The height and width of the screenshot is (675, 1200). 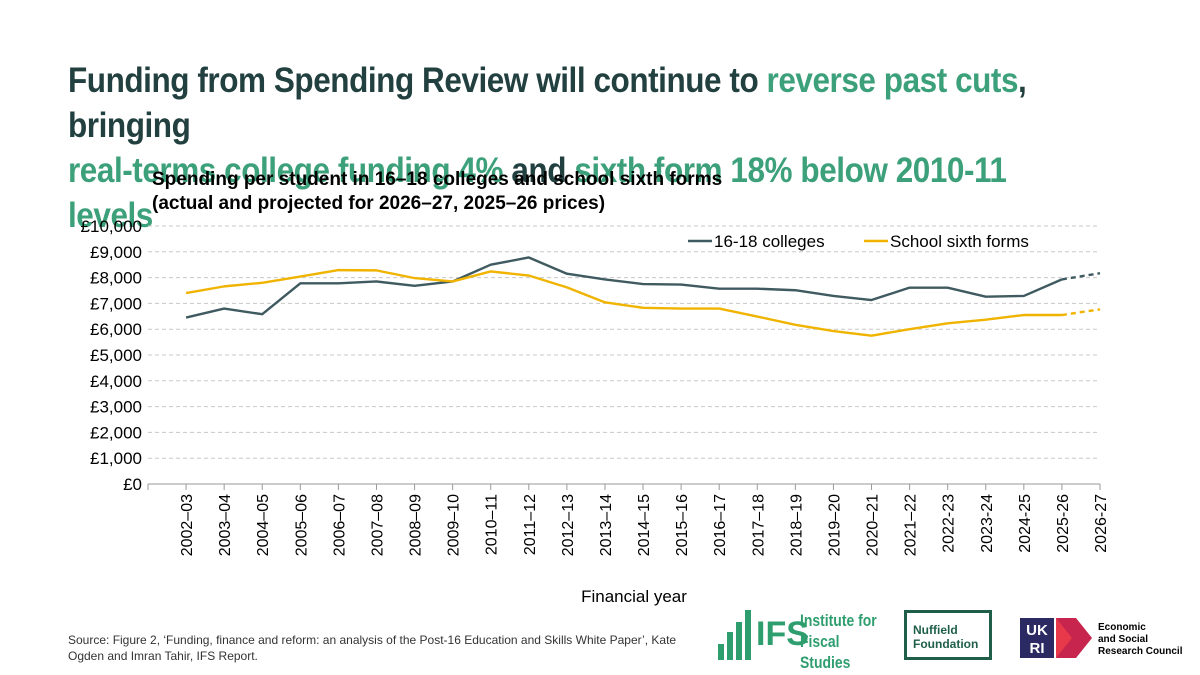 I want to click on x-tick-label: 2017–18, so click(x=758, y=525).